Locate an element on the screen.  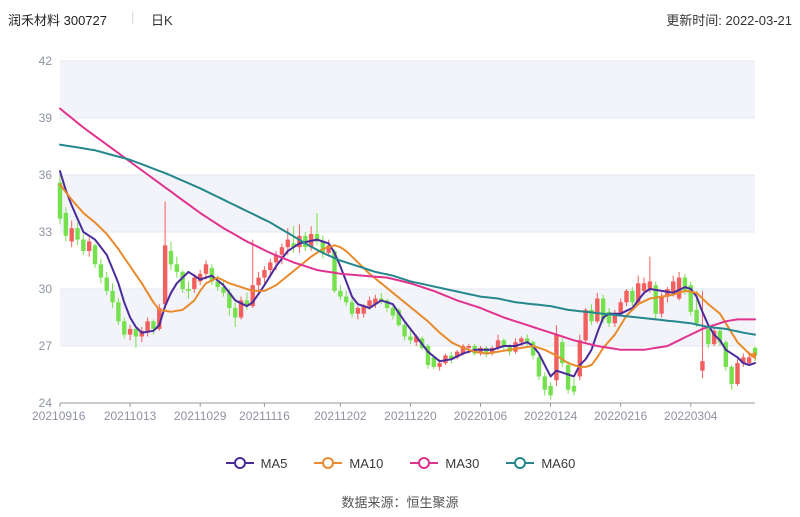
legend-item-ma5: MA5 is located at coordinates (256, 463).